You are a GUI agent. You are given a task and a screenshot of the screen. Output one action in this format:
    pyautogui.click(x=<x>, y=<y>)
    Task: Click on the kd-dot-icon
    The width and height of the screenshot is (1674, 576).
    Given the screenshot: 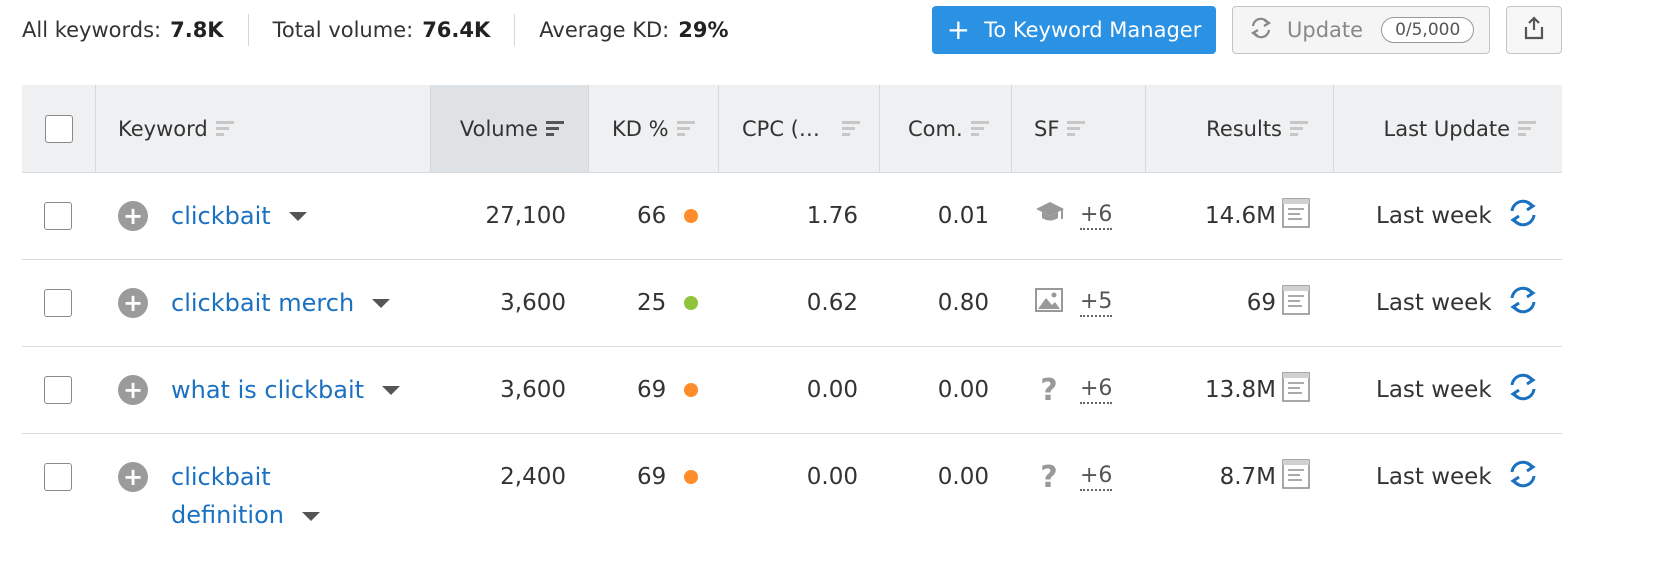 What is the action you would take?
    pyautogui.click(x=691, y=477)
    